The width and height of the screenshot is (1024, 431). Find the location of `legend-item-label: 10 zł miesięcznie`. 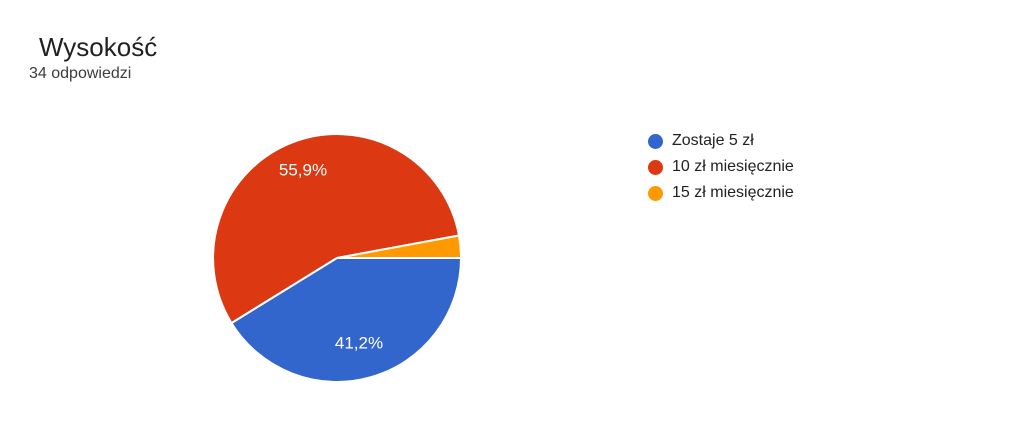

legend-item-label: 10 zł miesięcznie is located at coordinates (733, 166).